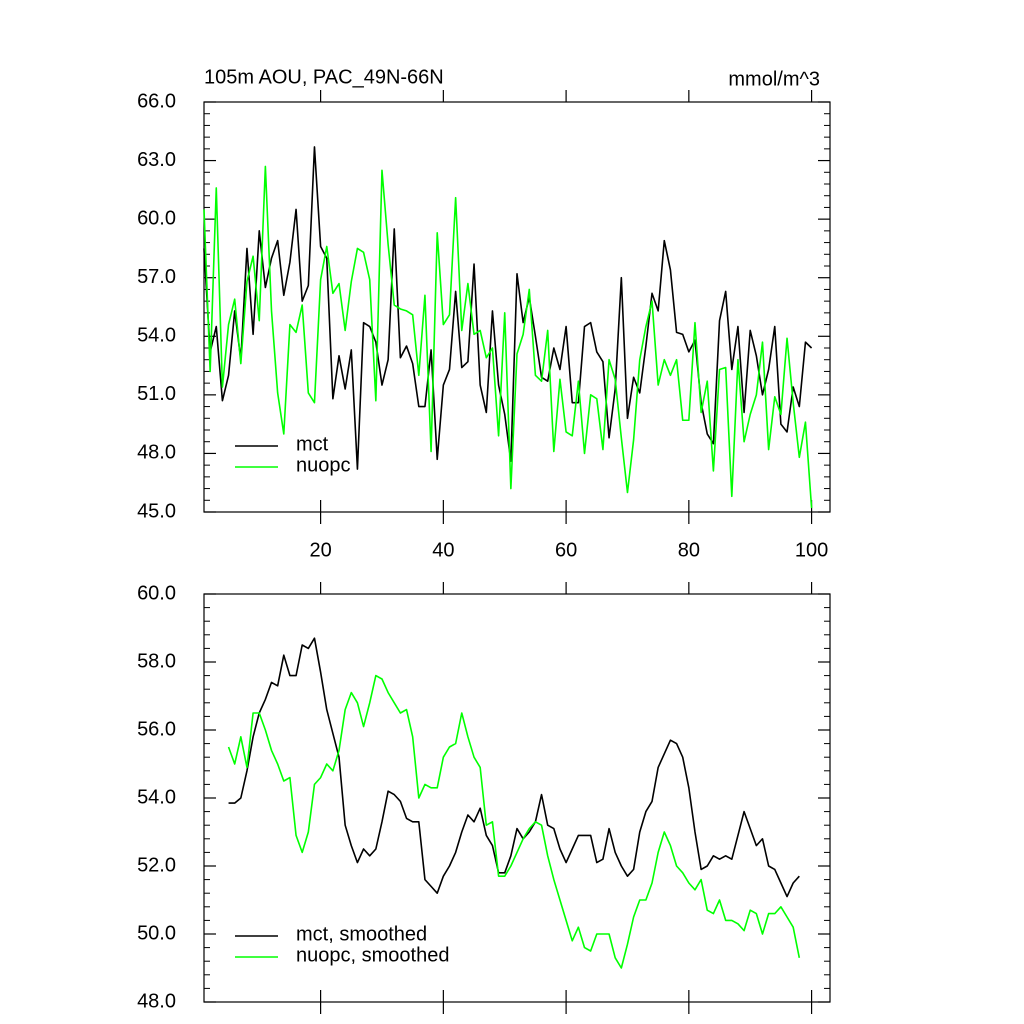 The image size is (1024, 1024). I want to click on legend-label: mct, so click(312, 444).